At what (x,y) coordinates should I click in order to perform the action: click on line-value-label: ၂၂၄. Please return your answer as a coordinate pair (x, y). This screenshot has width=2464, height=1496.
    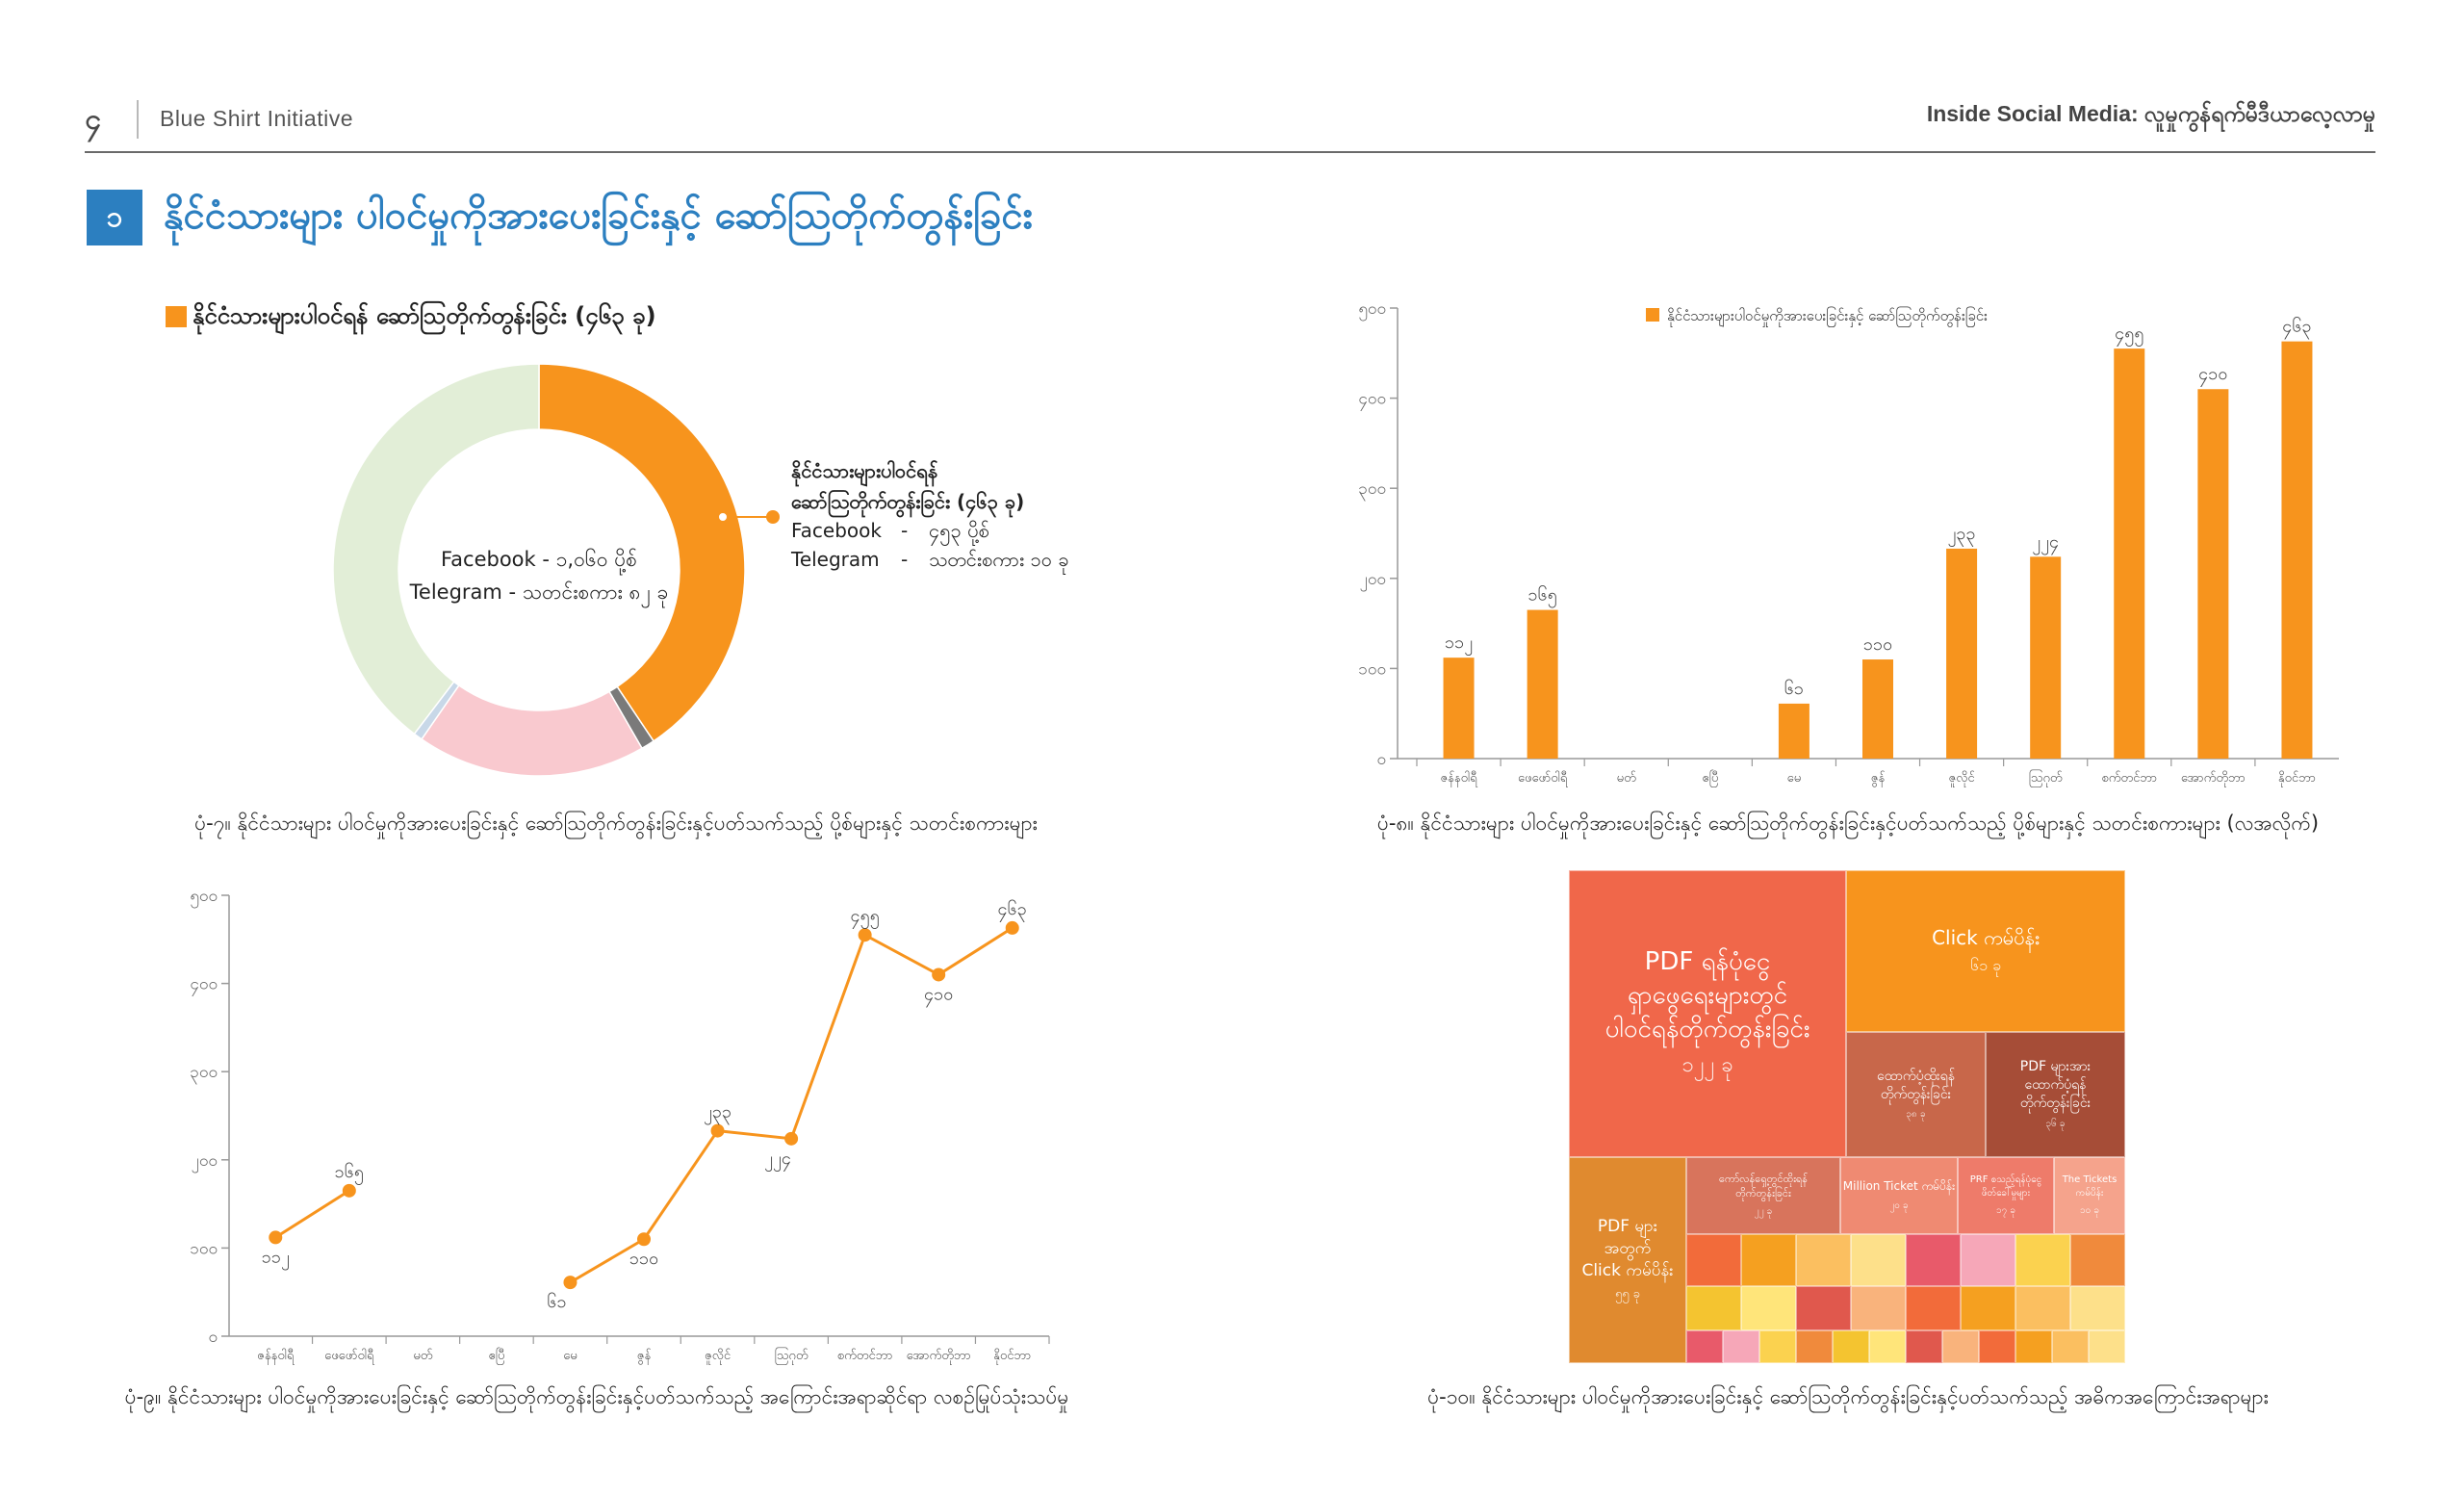
    Looking at the image, I should click on (777, 1160).